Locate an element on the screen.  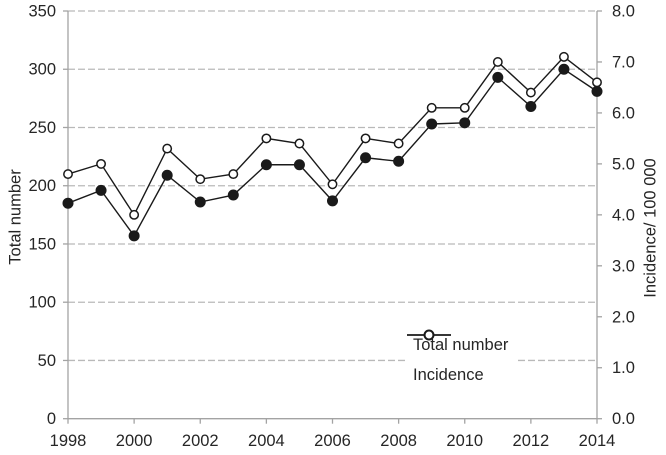
x-tick-label: 2000 is located at coordinates (134, 441).